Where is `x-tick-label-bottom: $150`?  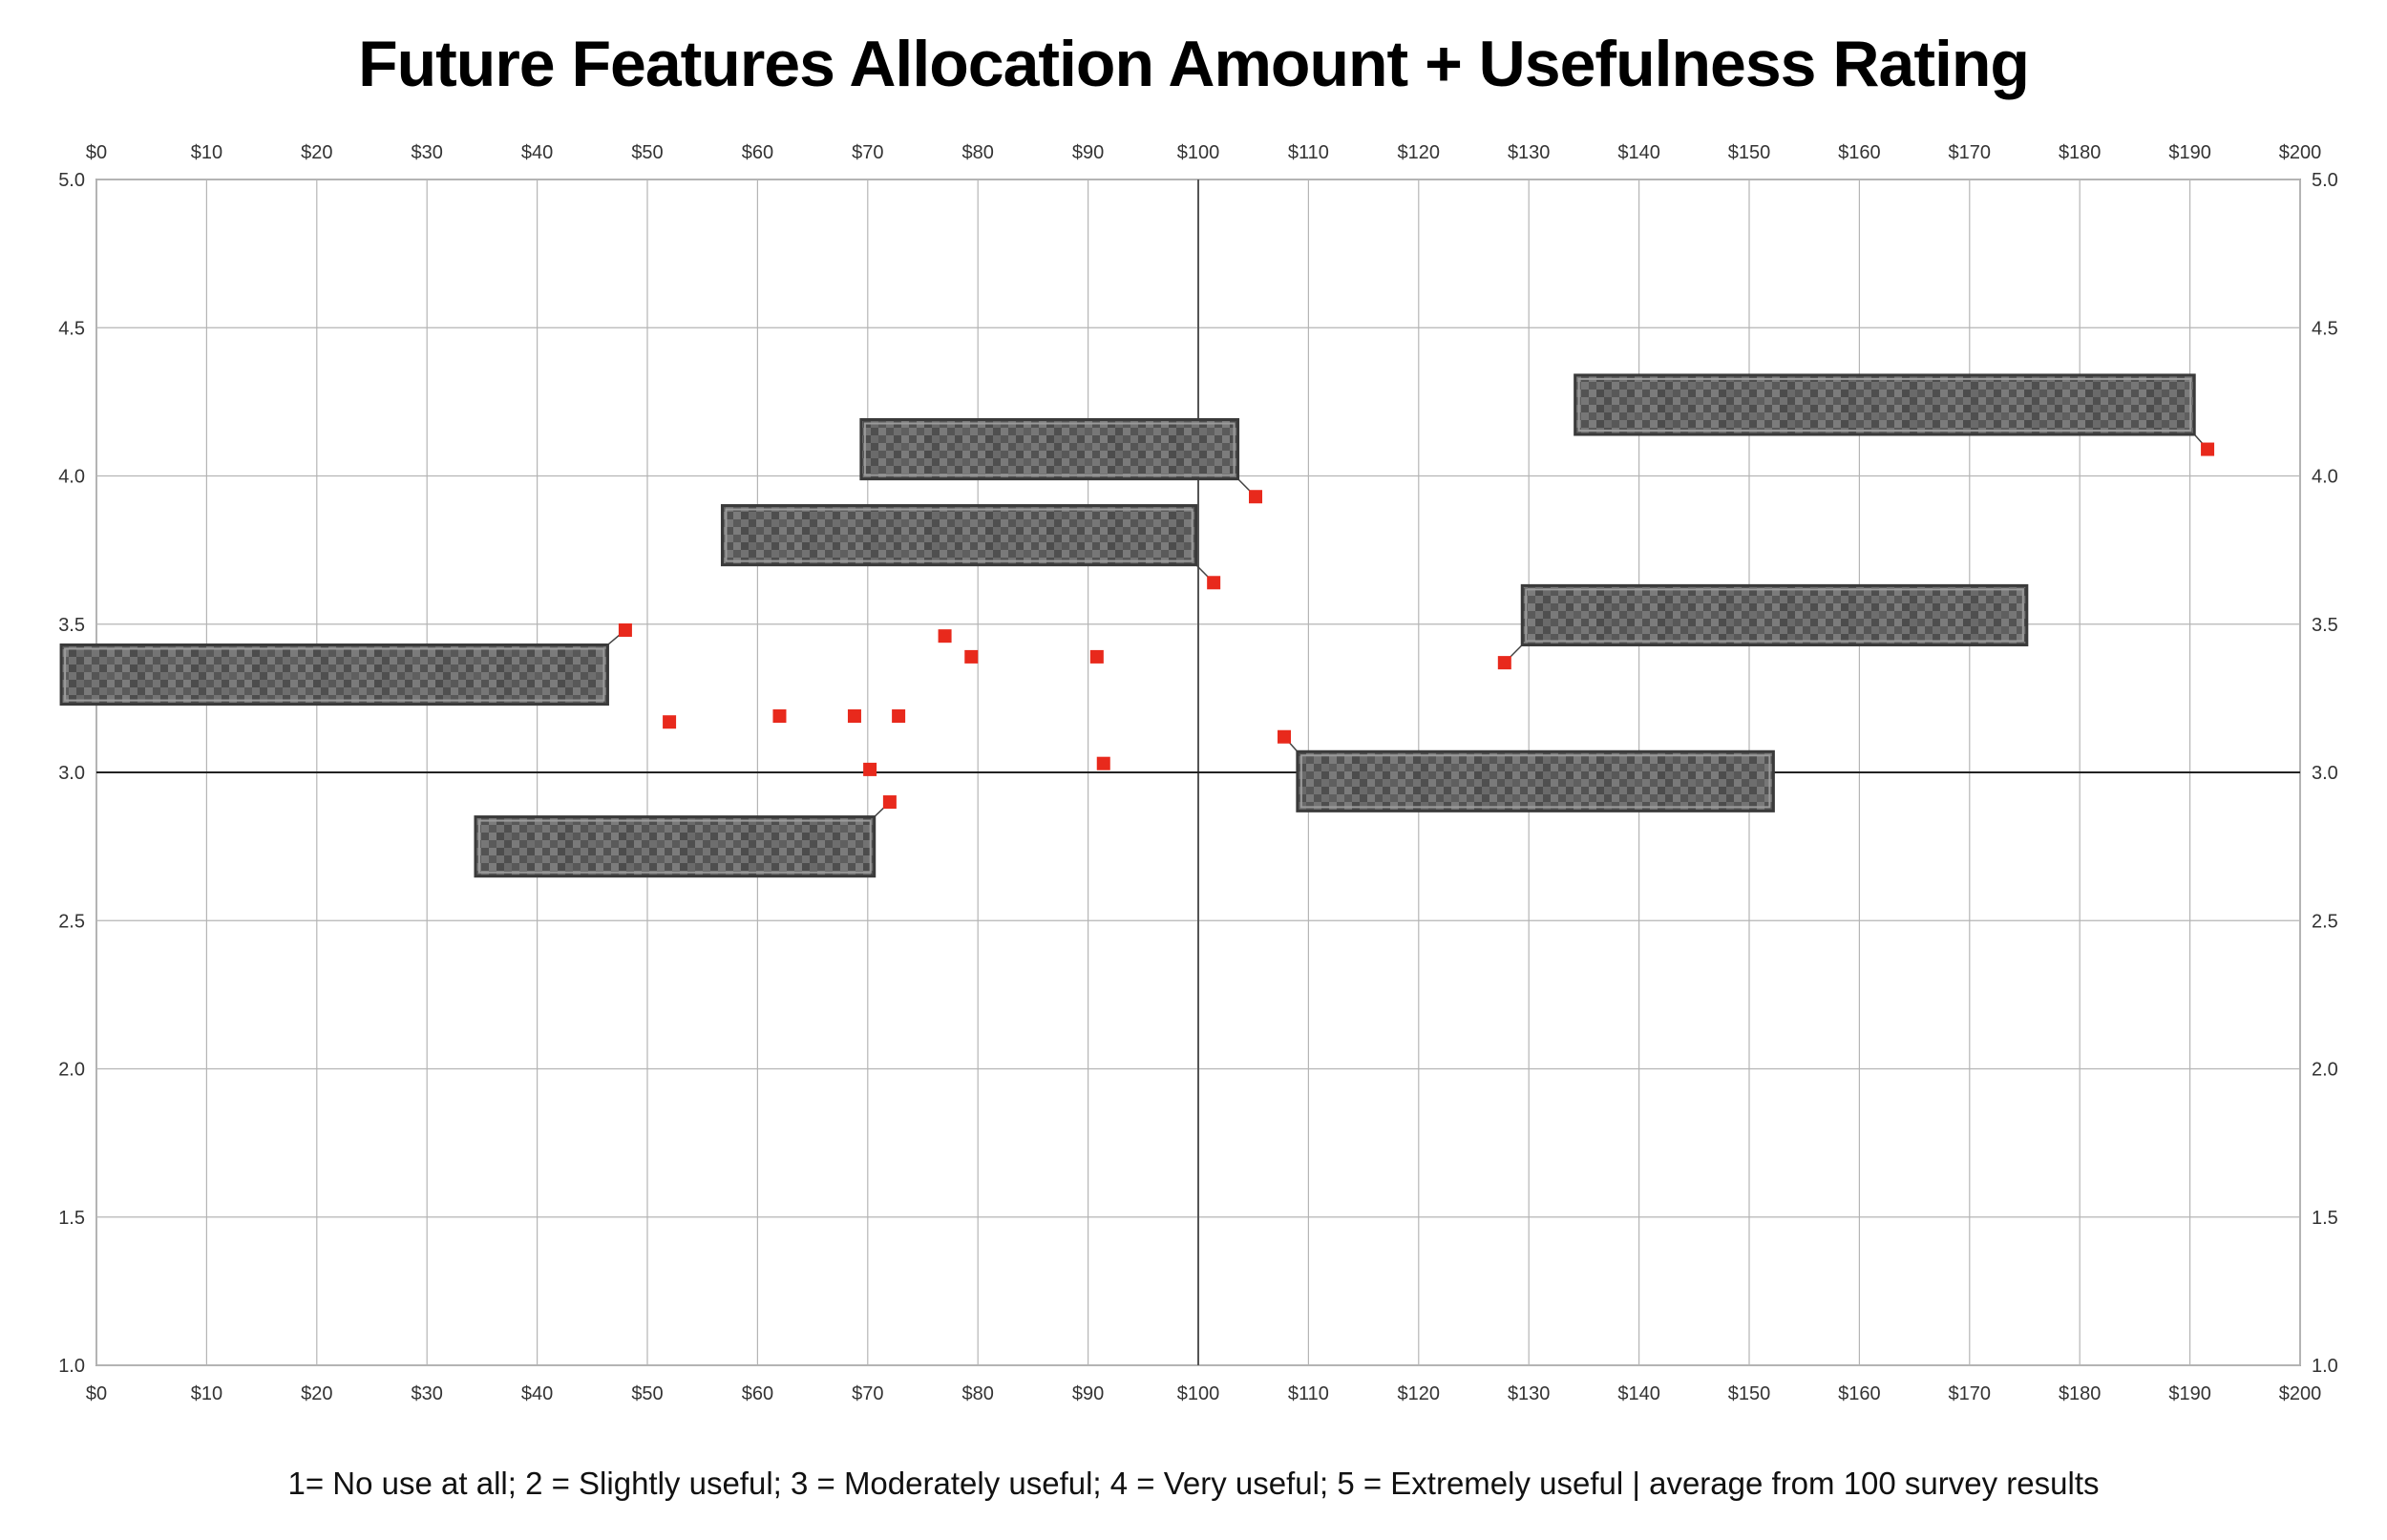 x-tick-label-bottom: $150 is located at coordinates (1749, 1393).